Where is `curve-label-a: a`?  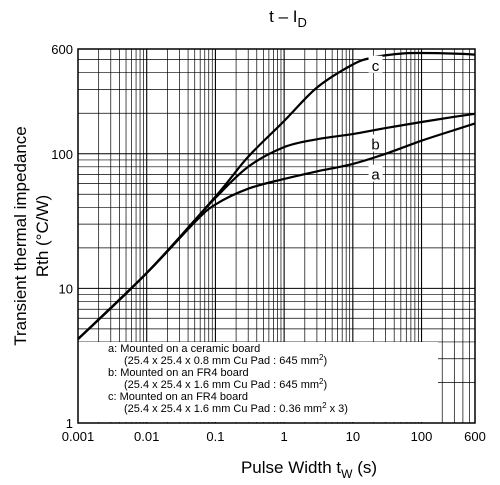 curve-label-a: a is located at coordinates (375, 175).